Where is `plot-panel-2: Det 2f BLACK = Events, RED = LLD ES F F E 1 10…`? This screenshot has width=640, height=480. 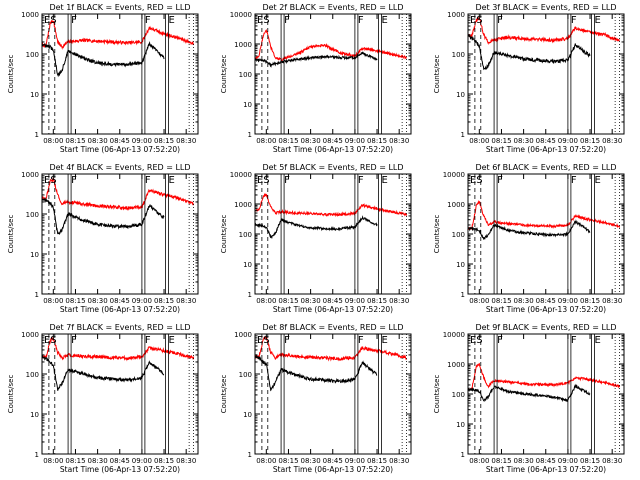 plot-panel-2: Det 2f BLACK = Events, RED = LLD ES F F E 1 10… is located at coordinates (316, 78).